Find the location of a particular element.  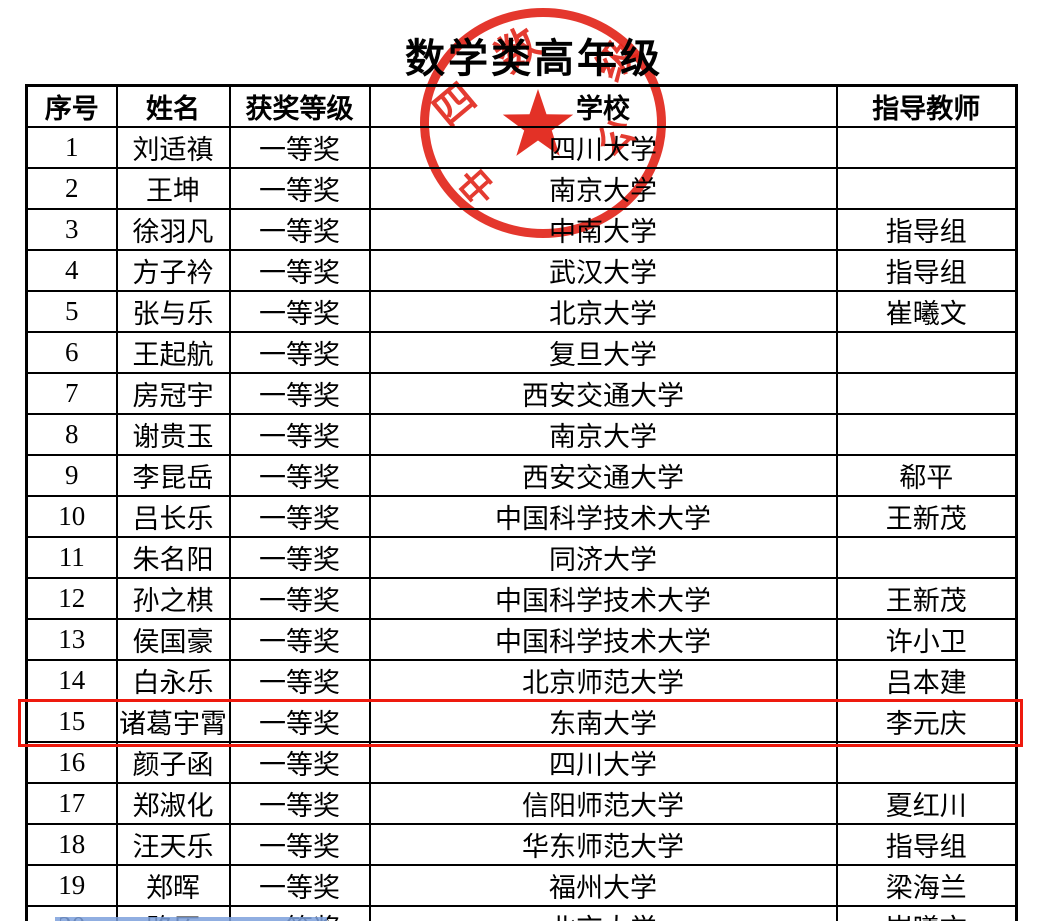

table-row: 19 郑晖 一等奖 福州大学 梁海兰 is located at coordinates (521, 885).